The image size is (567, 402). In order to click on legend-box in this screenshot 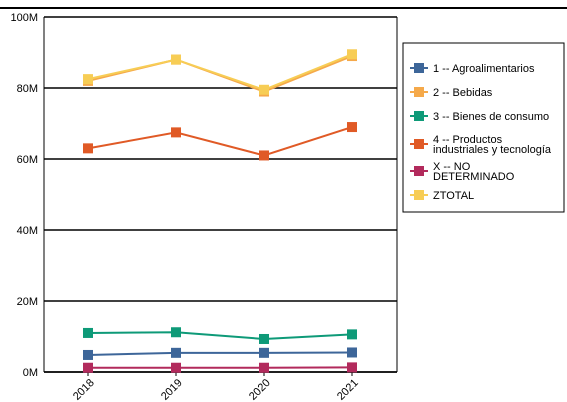, I will do `click(483, 127)`.